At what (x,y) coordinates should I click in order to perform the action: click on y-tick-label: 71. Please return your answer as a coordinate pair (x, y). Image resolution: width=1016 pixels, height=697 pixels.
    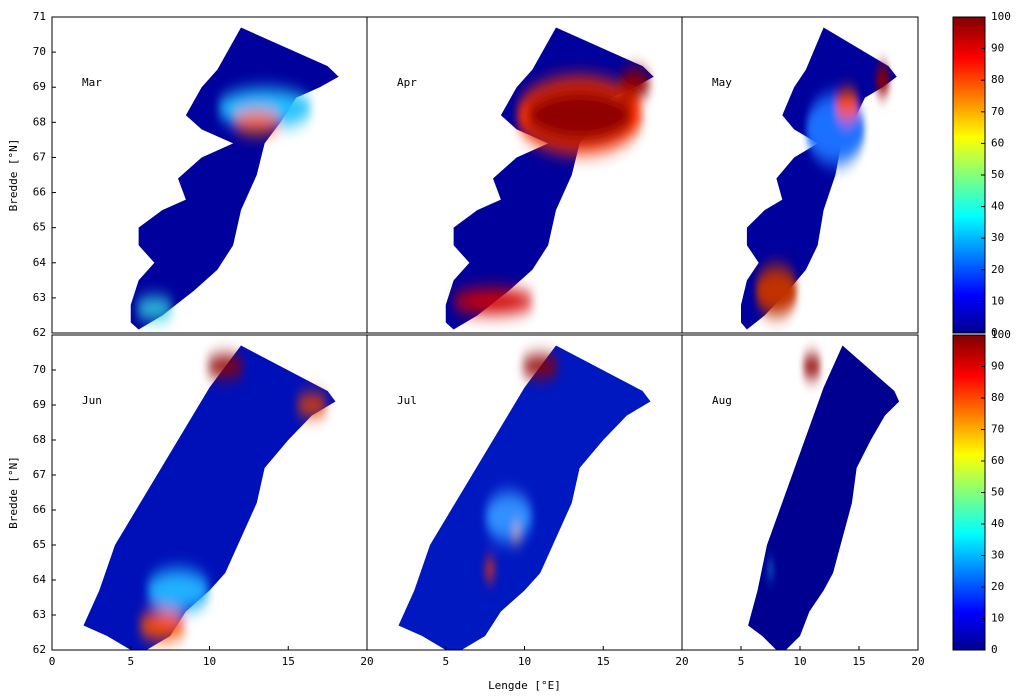
    Looking at the image, I should click on (39, 16).